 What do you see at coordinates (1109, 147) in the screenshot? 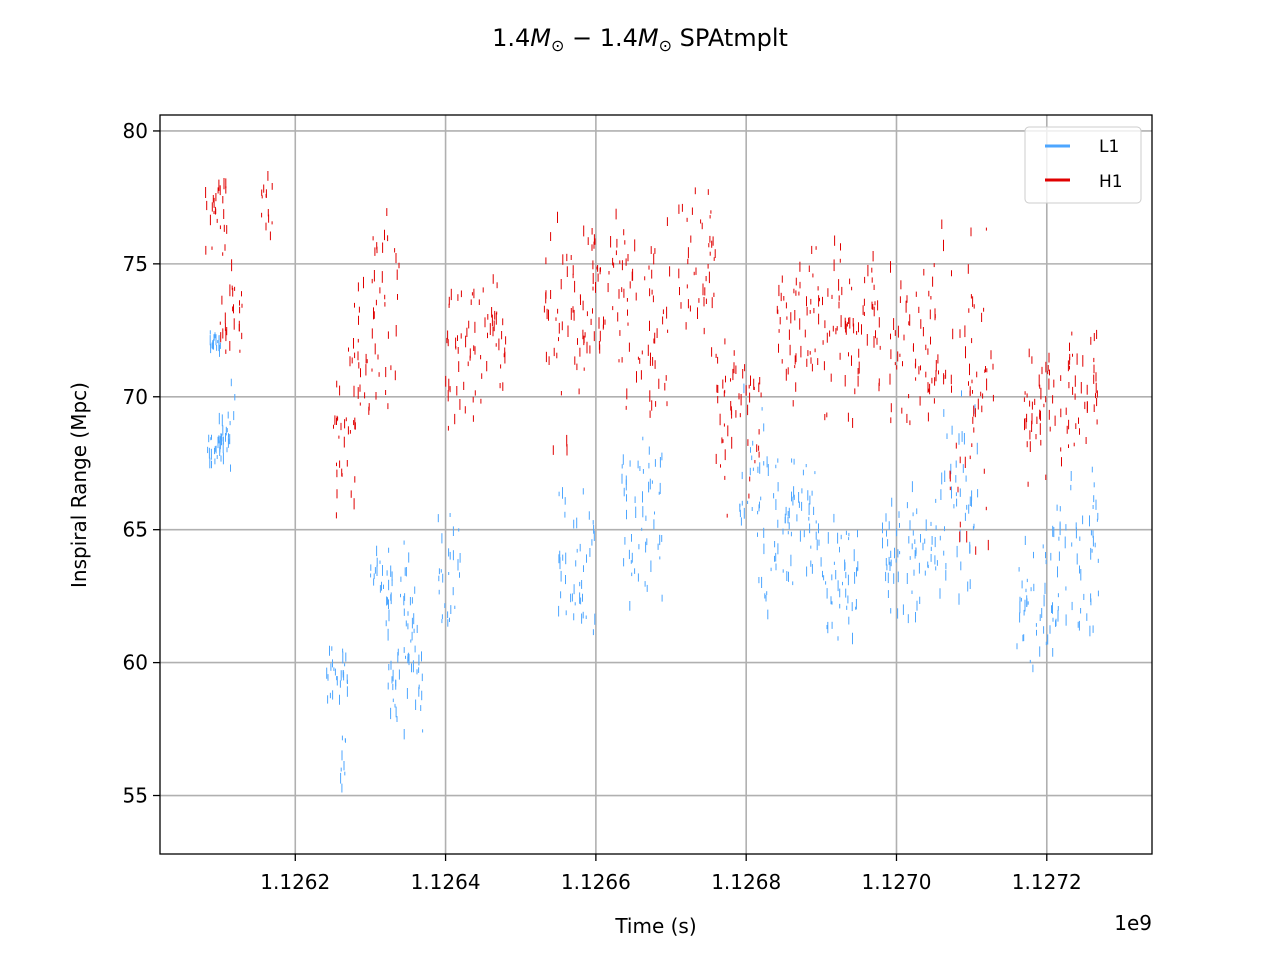
I see `legend-label-l1: L1` at bounding box center [1109, 147].